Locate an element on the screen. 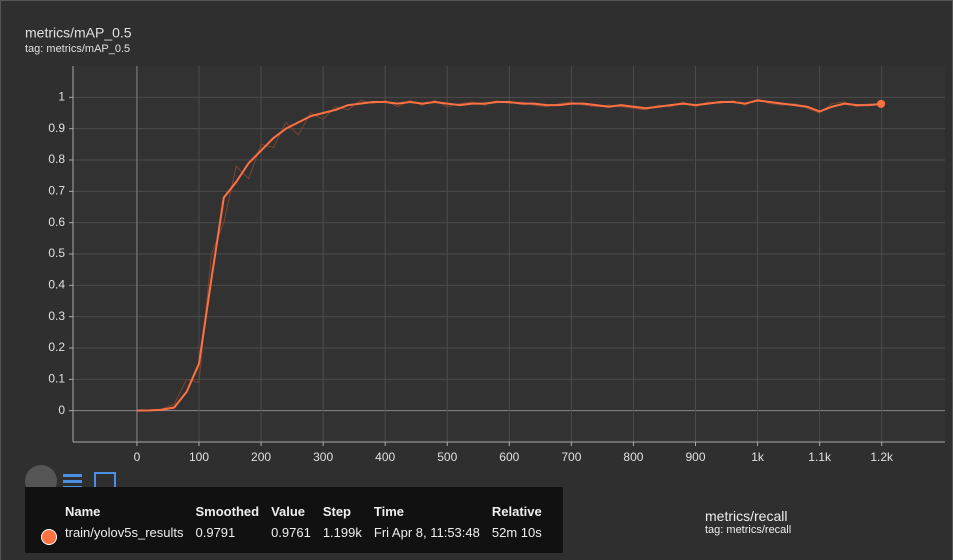 This screenshot has height=560, width=953. x-tick-label: 500 is located at coordinates (447, 457).